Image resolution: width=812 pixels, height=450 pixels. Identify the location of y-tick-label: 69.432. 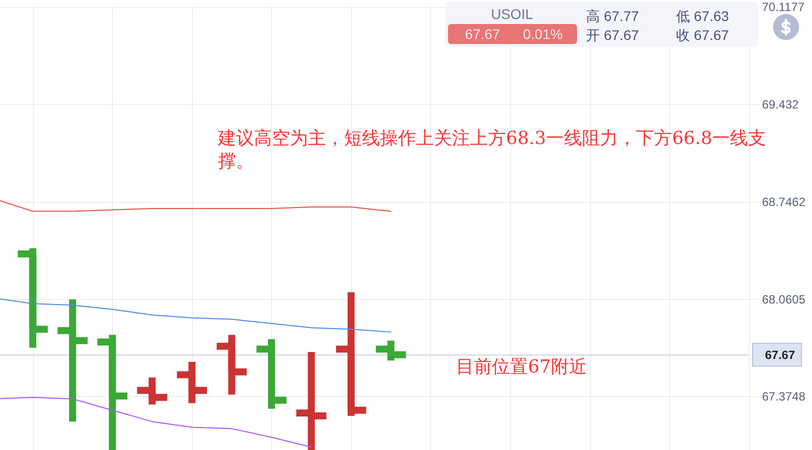
(781, 104).